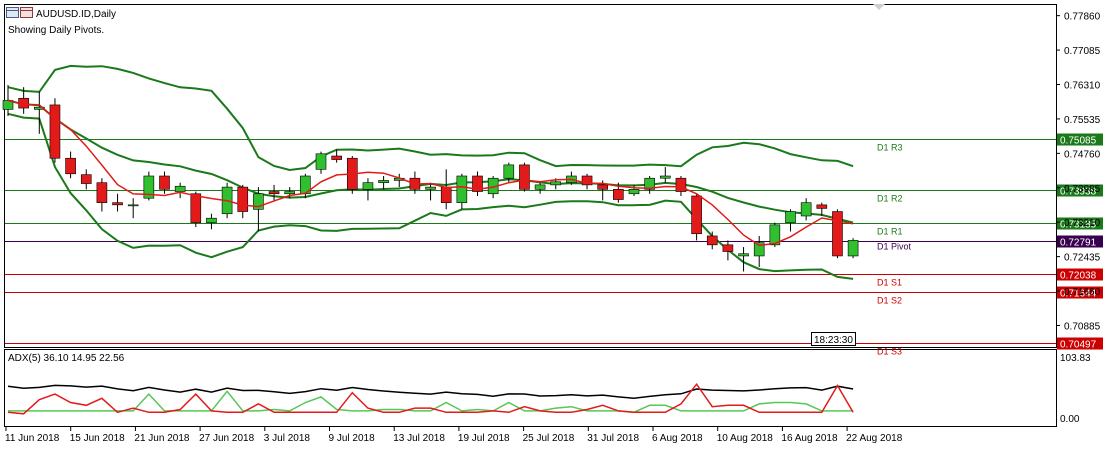  What do you see at coordinates (1082, 86) in the screenshot?
I see `price-tick-label: 0.76310` at bounding box center [1082, 86].